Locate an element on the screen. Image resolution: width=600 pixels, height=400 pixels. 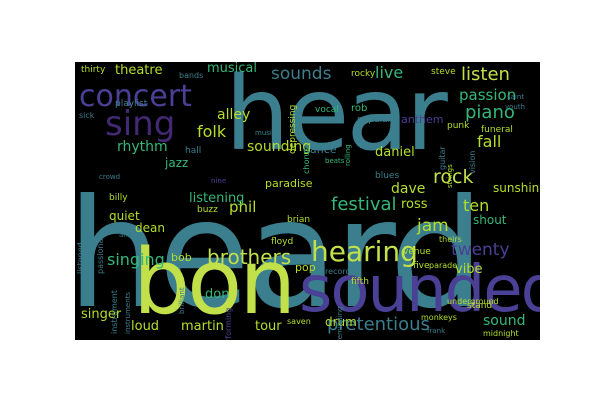
word-theatre: theatre is located at coordinates (139, 70).